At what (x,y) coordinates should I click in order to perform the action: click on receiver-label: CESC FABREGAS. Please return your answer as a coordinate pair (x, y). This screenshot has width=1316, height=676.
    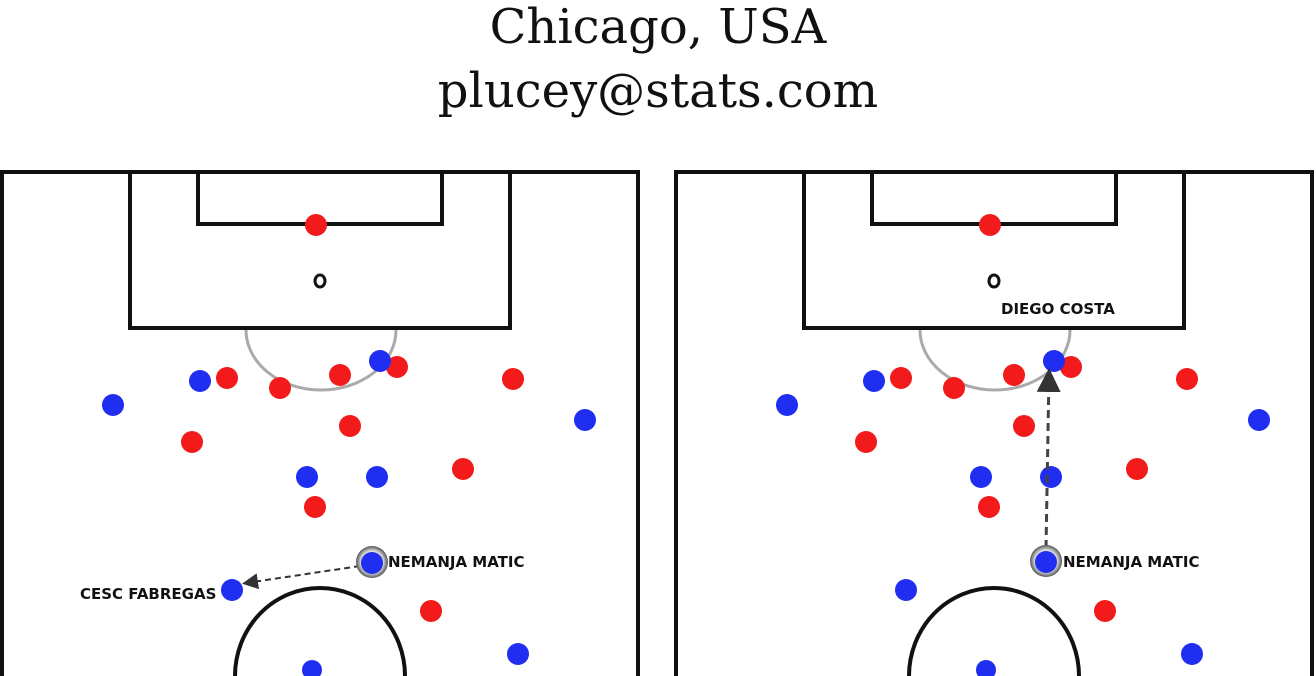
    Looking at the image, I should click on (148, 594).